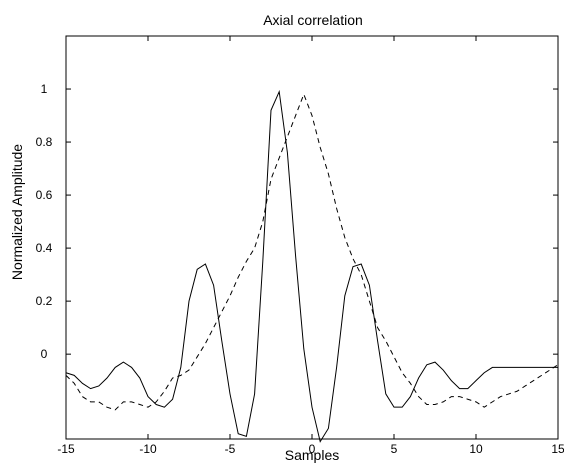  I want to click on x-tick-label: 0, so click(312, 449).